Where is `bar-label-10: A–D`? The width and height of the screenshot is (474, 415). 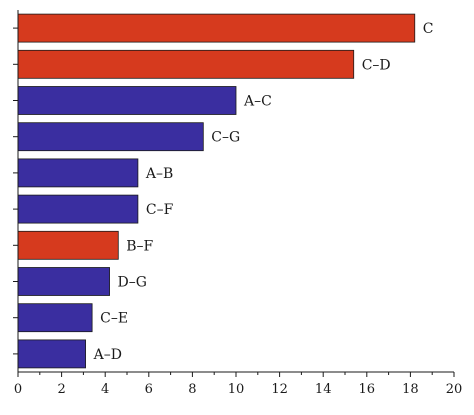 bar-label-10: A–D is located at coordinates (107, 355).